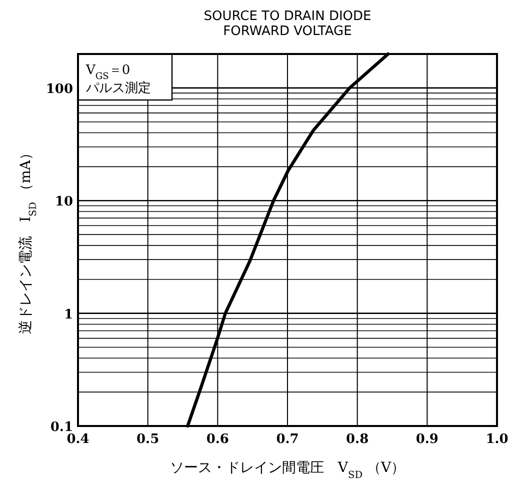 The height and width of the screenshot is (490, 509). What do you see at coordinates (78, 439) in the screenshot?
I see `x-tick-label: 0.4` at bounding box center [78, 439].